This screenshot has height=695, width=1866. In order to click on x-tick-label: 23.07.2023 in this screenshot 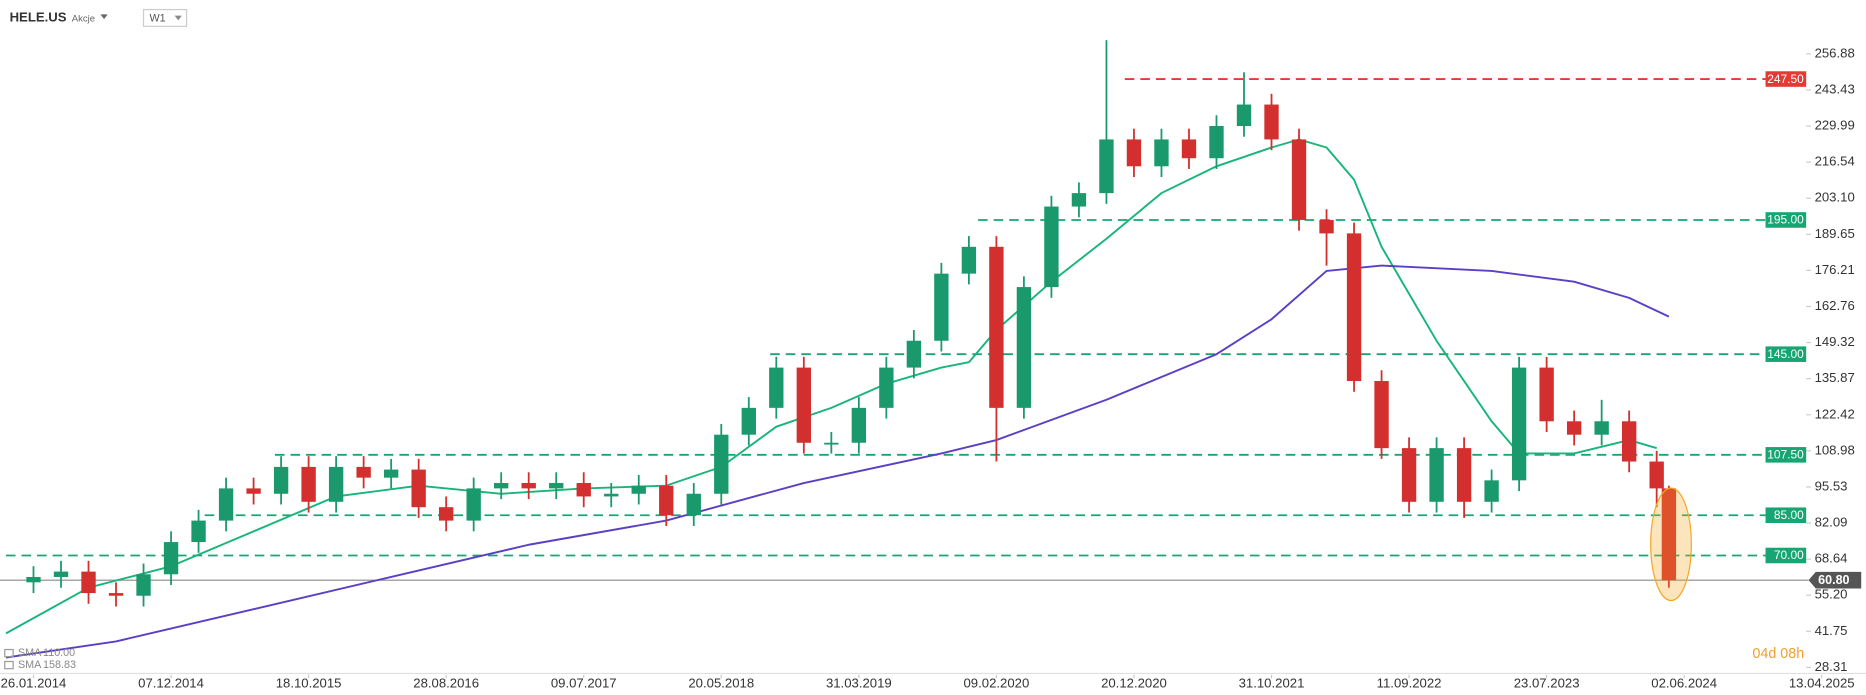, I will do `click(1547, 683)`.